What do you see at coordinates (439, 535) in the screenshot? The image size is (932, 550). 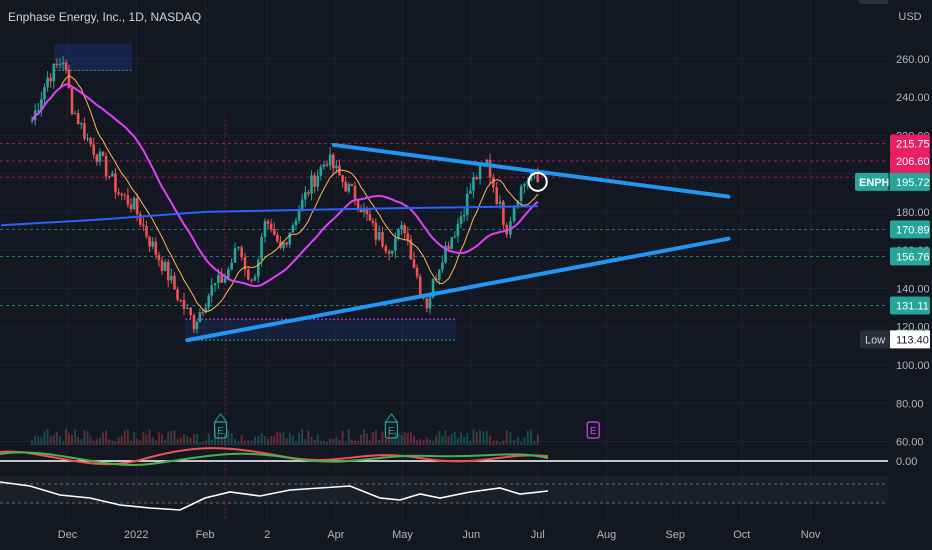 I see `time-axis: Dec 2022 Feb 2 Apr May Jun Jul Aug Sep Oct Nov` at bounding box center [439, 535].